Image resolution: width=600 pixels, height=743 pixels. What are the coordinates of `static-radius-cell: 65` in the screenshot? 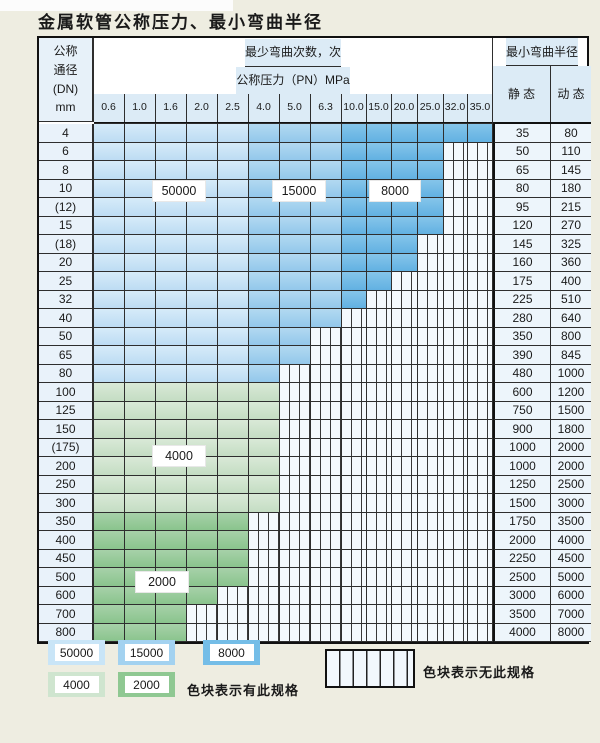 It's located at (522, 170).